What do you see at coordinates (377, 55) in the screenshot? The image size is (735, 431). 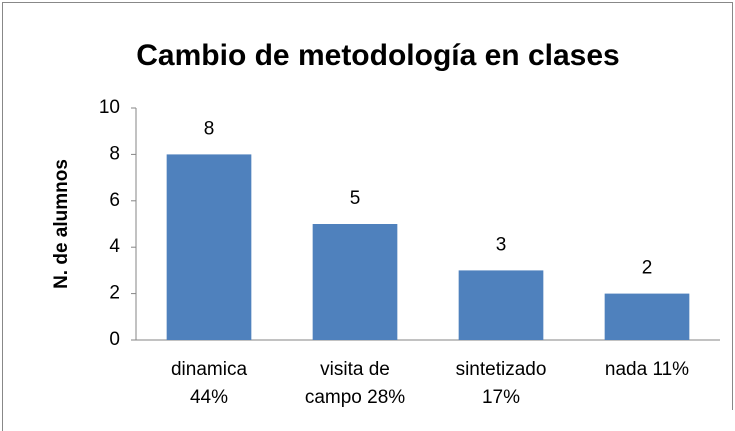 I see `chart-title: Cambio de metodología en clases` at bounding box center [377, 55].